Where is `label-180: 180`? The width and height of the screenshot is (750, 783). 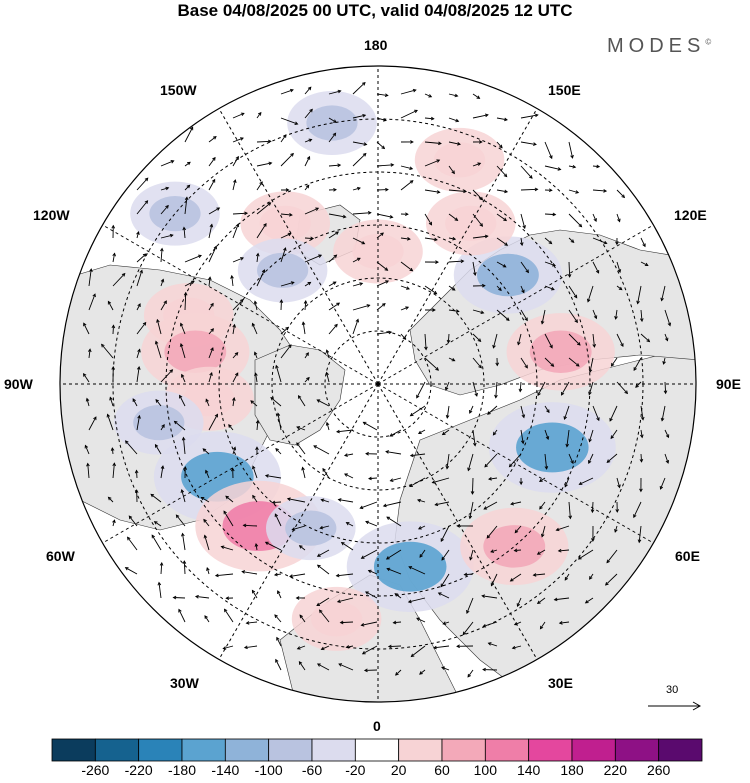
label-180: 180 is located at coordinates (376, 45).